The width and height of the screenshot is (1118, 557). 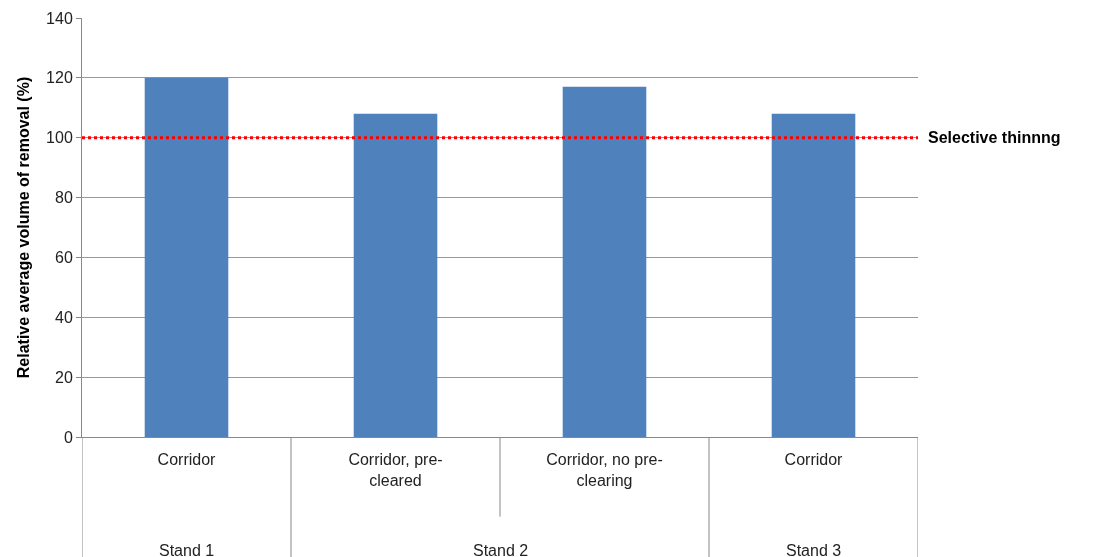 I want to click on y-tick-label: 140, so click(x=59, y=18).